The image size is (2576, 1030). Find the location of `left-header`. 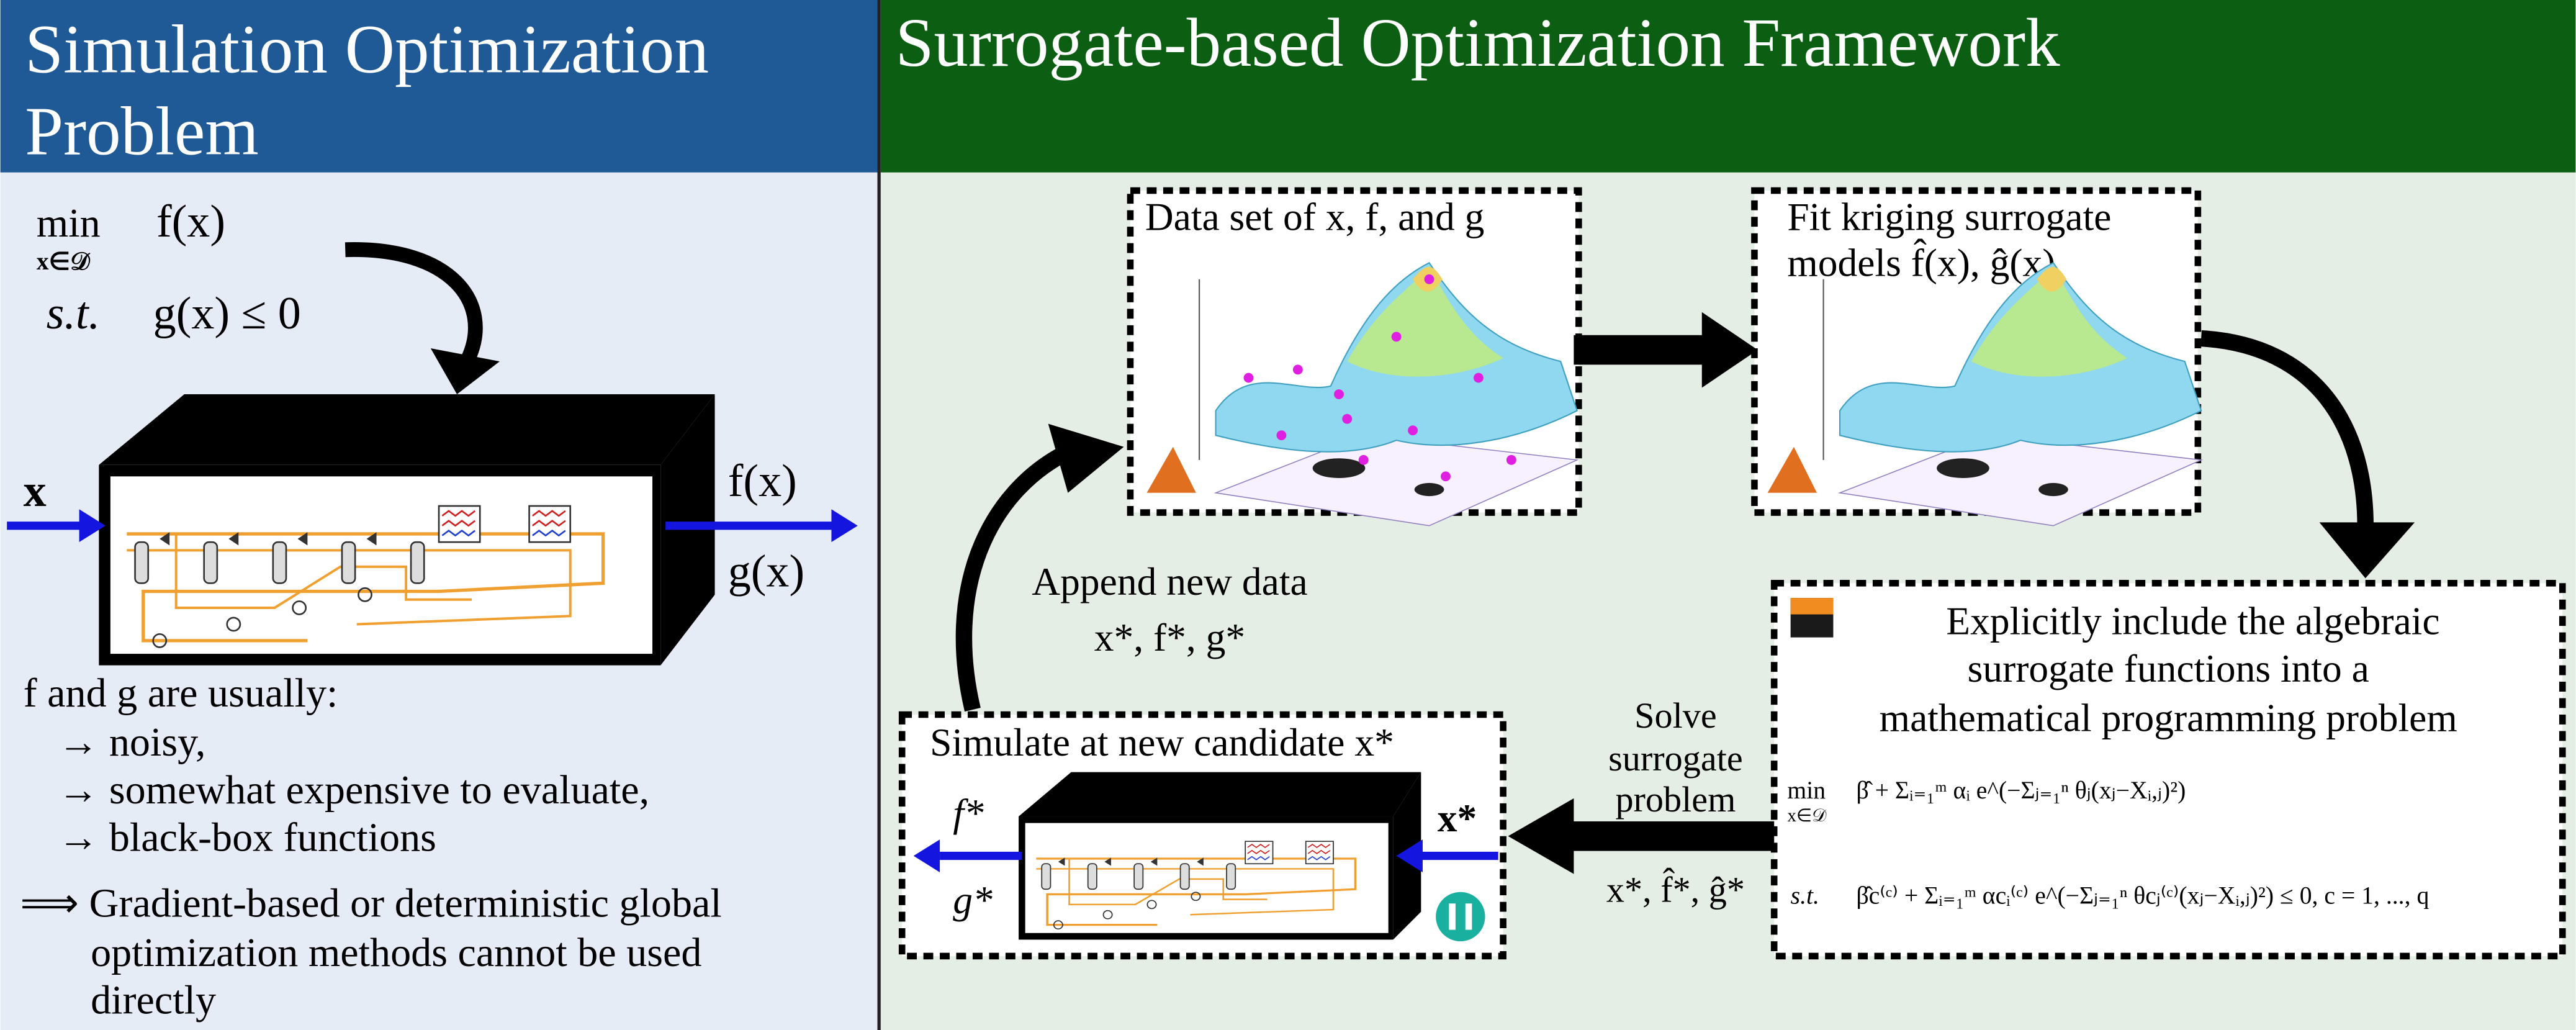

left-header is located at coordinates (439, 86).